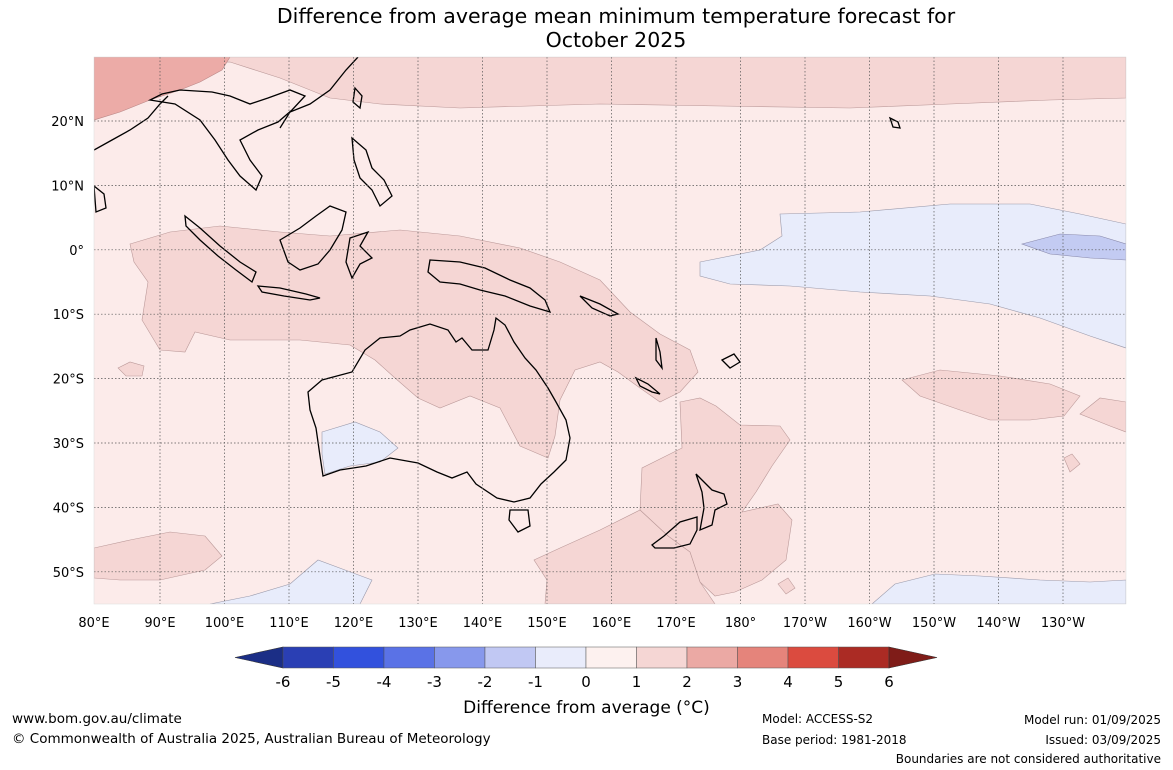 Image resolution: width=1173 pixels, height=770 pixels. I want to click on anomaly-region-maritime-continent, so click(414, 342).